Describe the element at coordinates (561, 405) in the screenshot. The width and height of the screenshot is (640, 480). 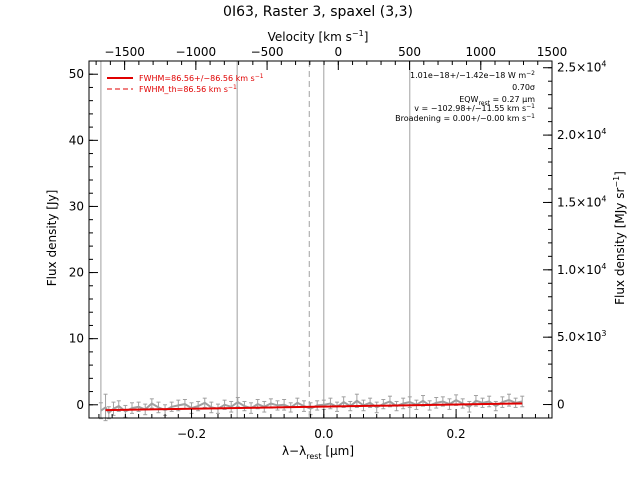
I see `right-y-tick-label: 0` at that location.